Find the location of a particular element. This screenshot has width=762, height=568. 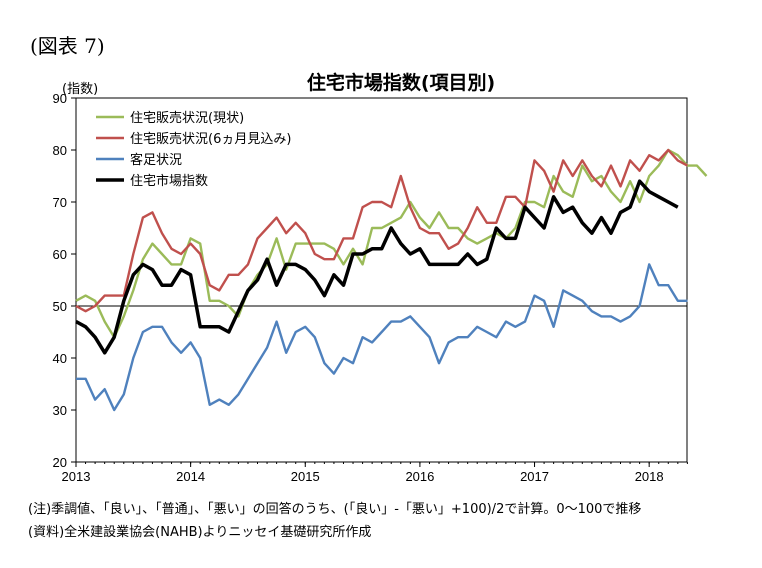

source-note: (資料)全米建設業協会(NAHB)よりニッセイ基礎研究所作成 is located at coordinates (200, 532).